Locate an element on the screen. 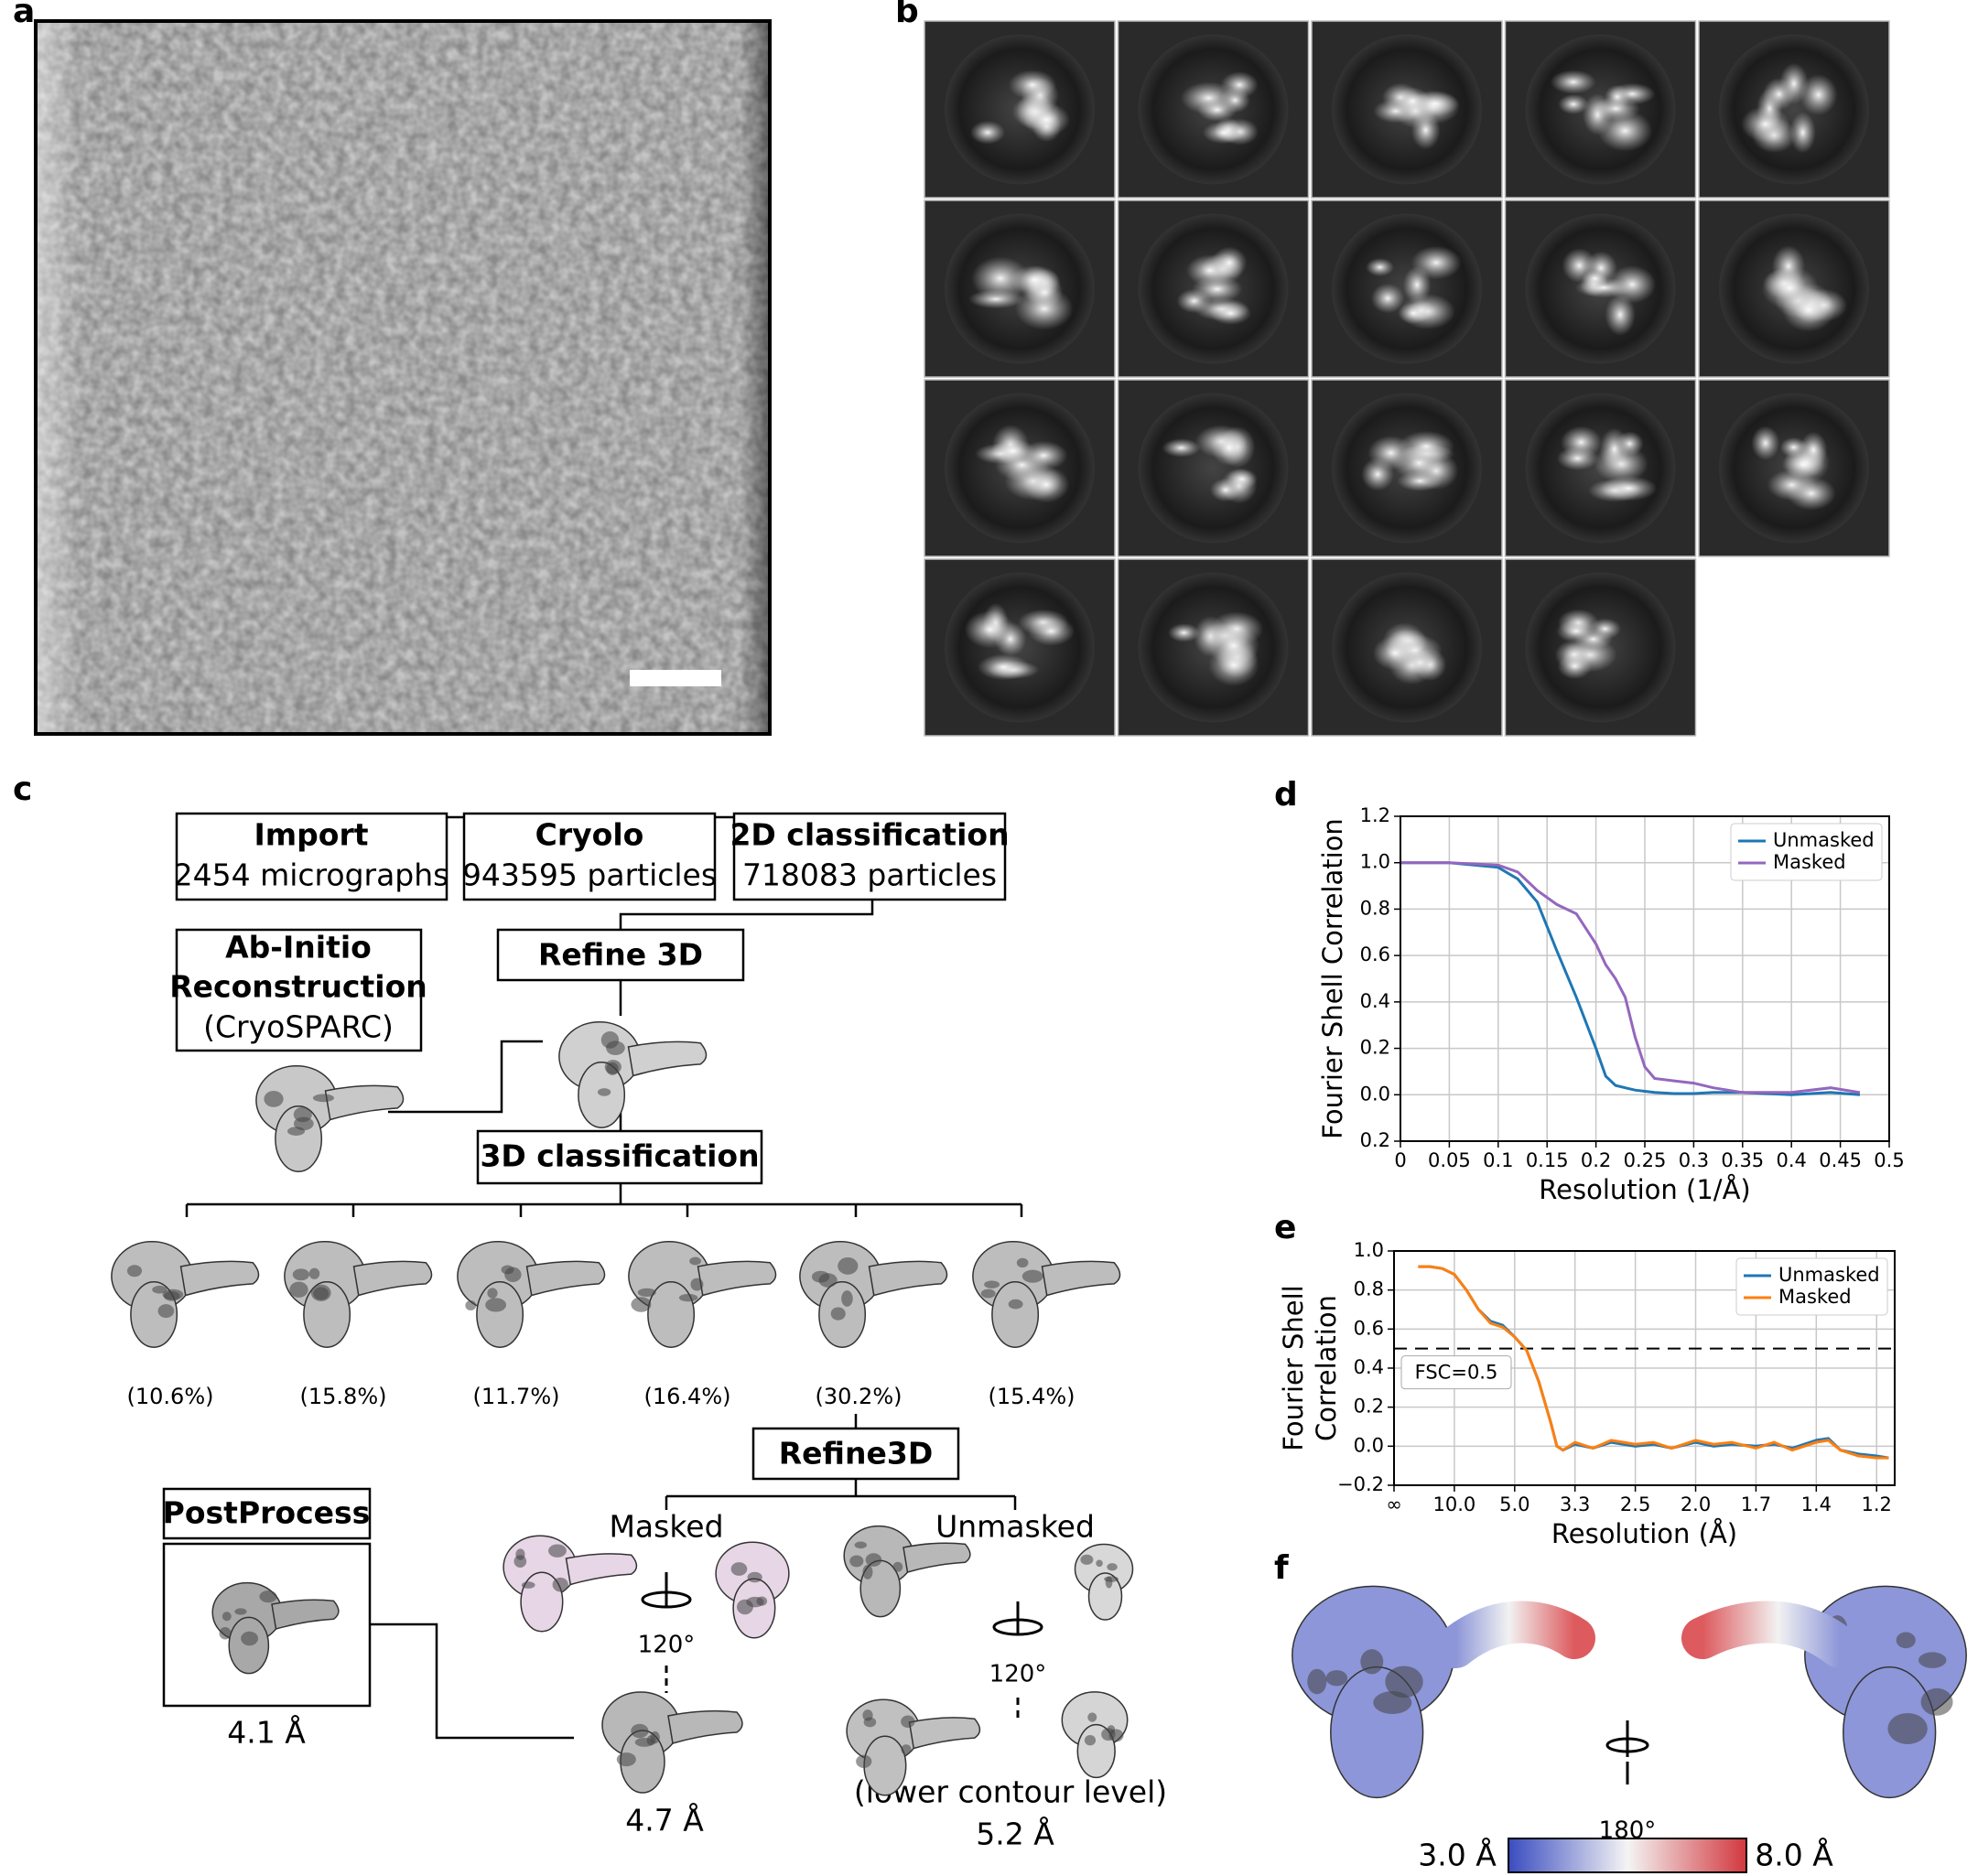  colorbar-label: 3.0 Å is located at coordinates (1457, 1855).